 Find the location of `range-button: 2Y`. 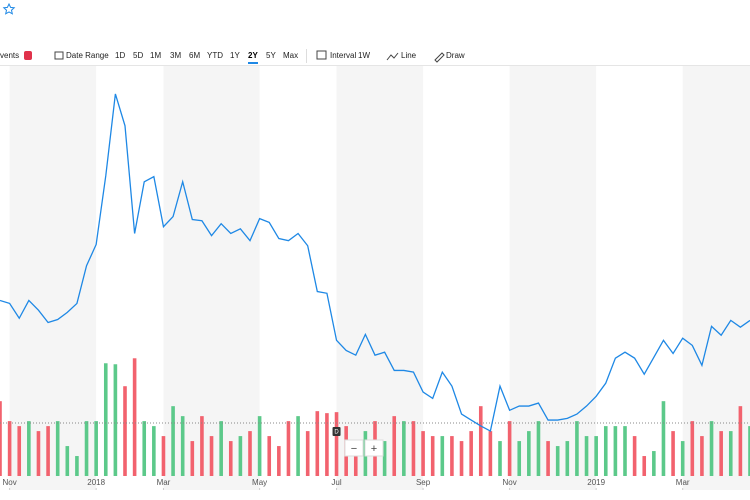

range-button: 2Y is located at coordinates (253, 57).